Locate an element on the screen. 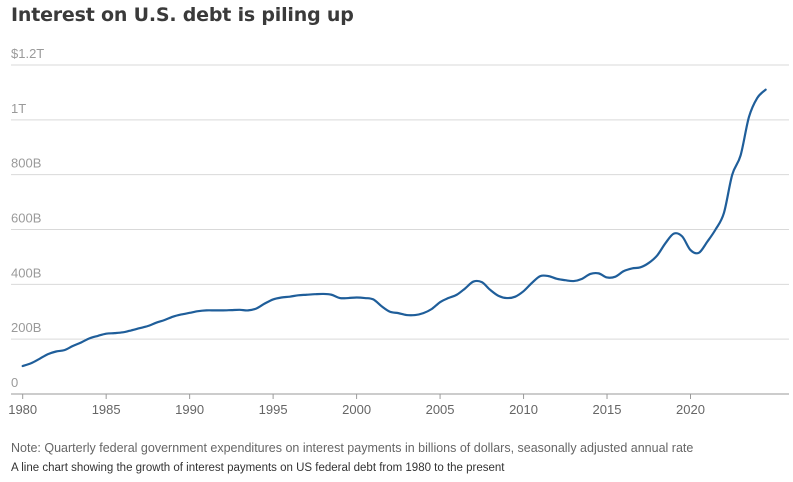 The width and height of the screenshot is (793, 482). x-tick-label: 2005 is located at coordinates (440, 409).